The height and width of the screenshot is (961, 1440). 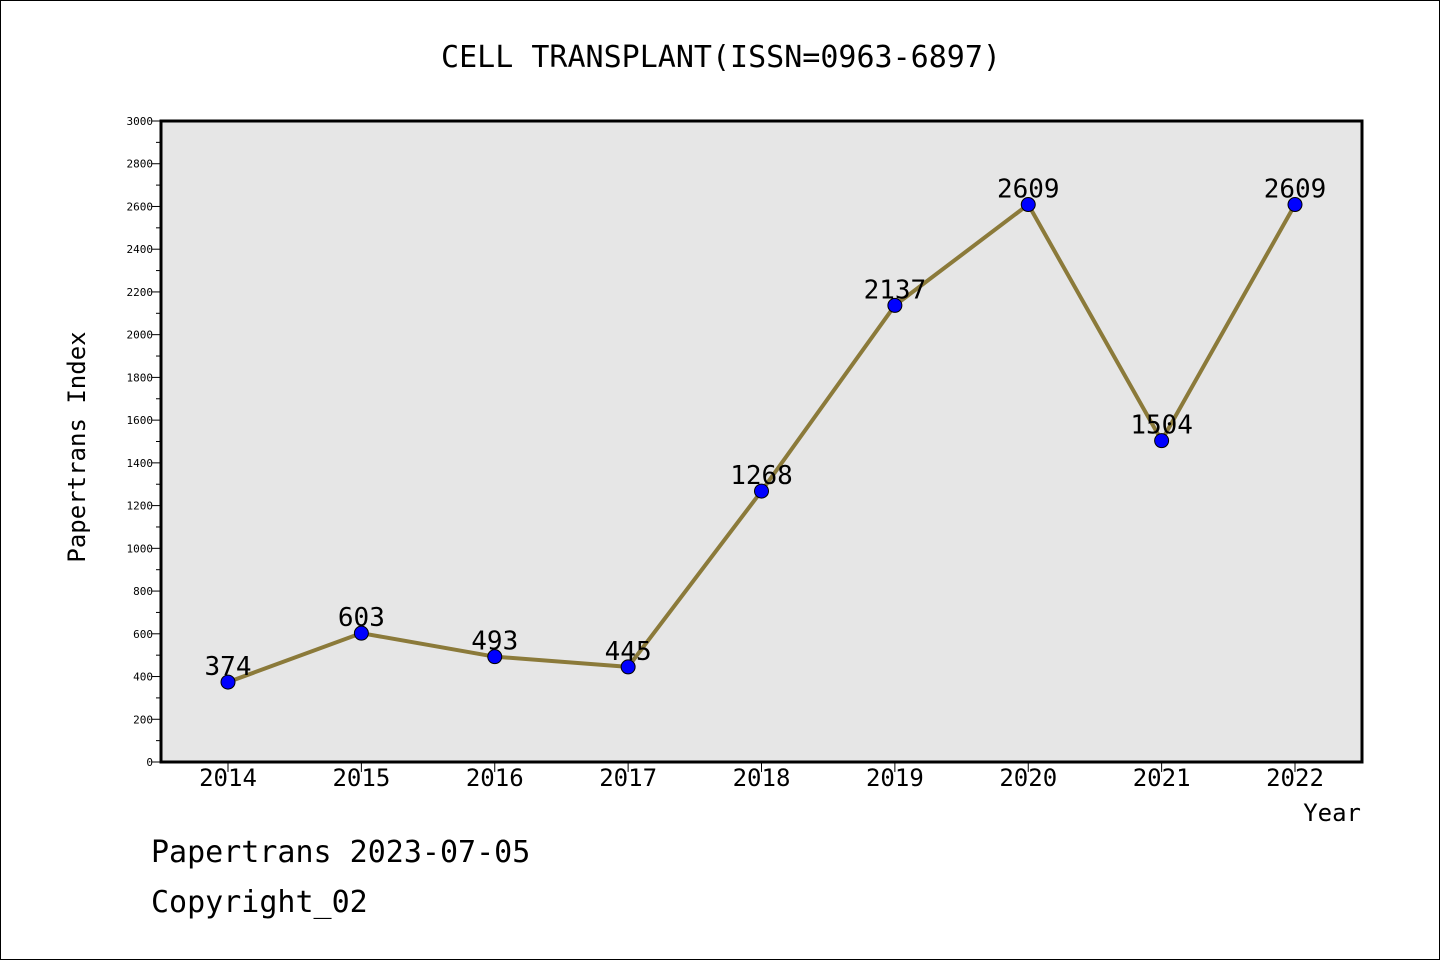 What do you see at coordinates (140, 335) in the screenshot?
I see `y-tick-label: 2000` at bounding box center [140, 335].